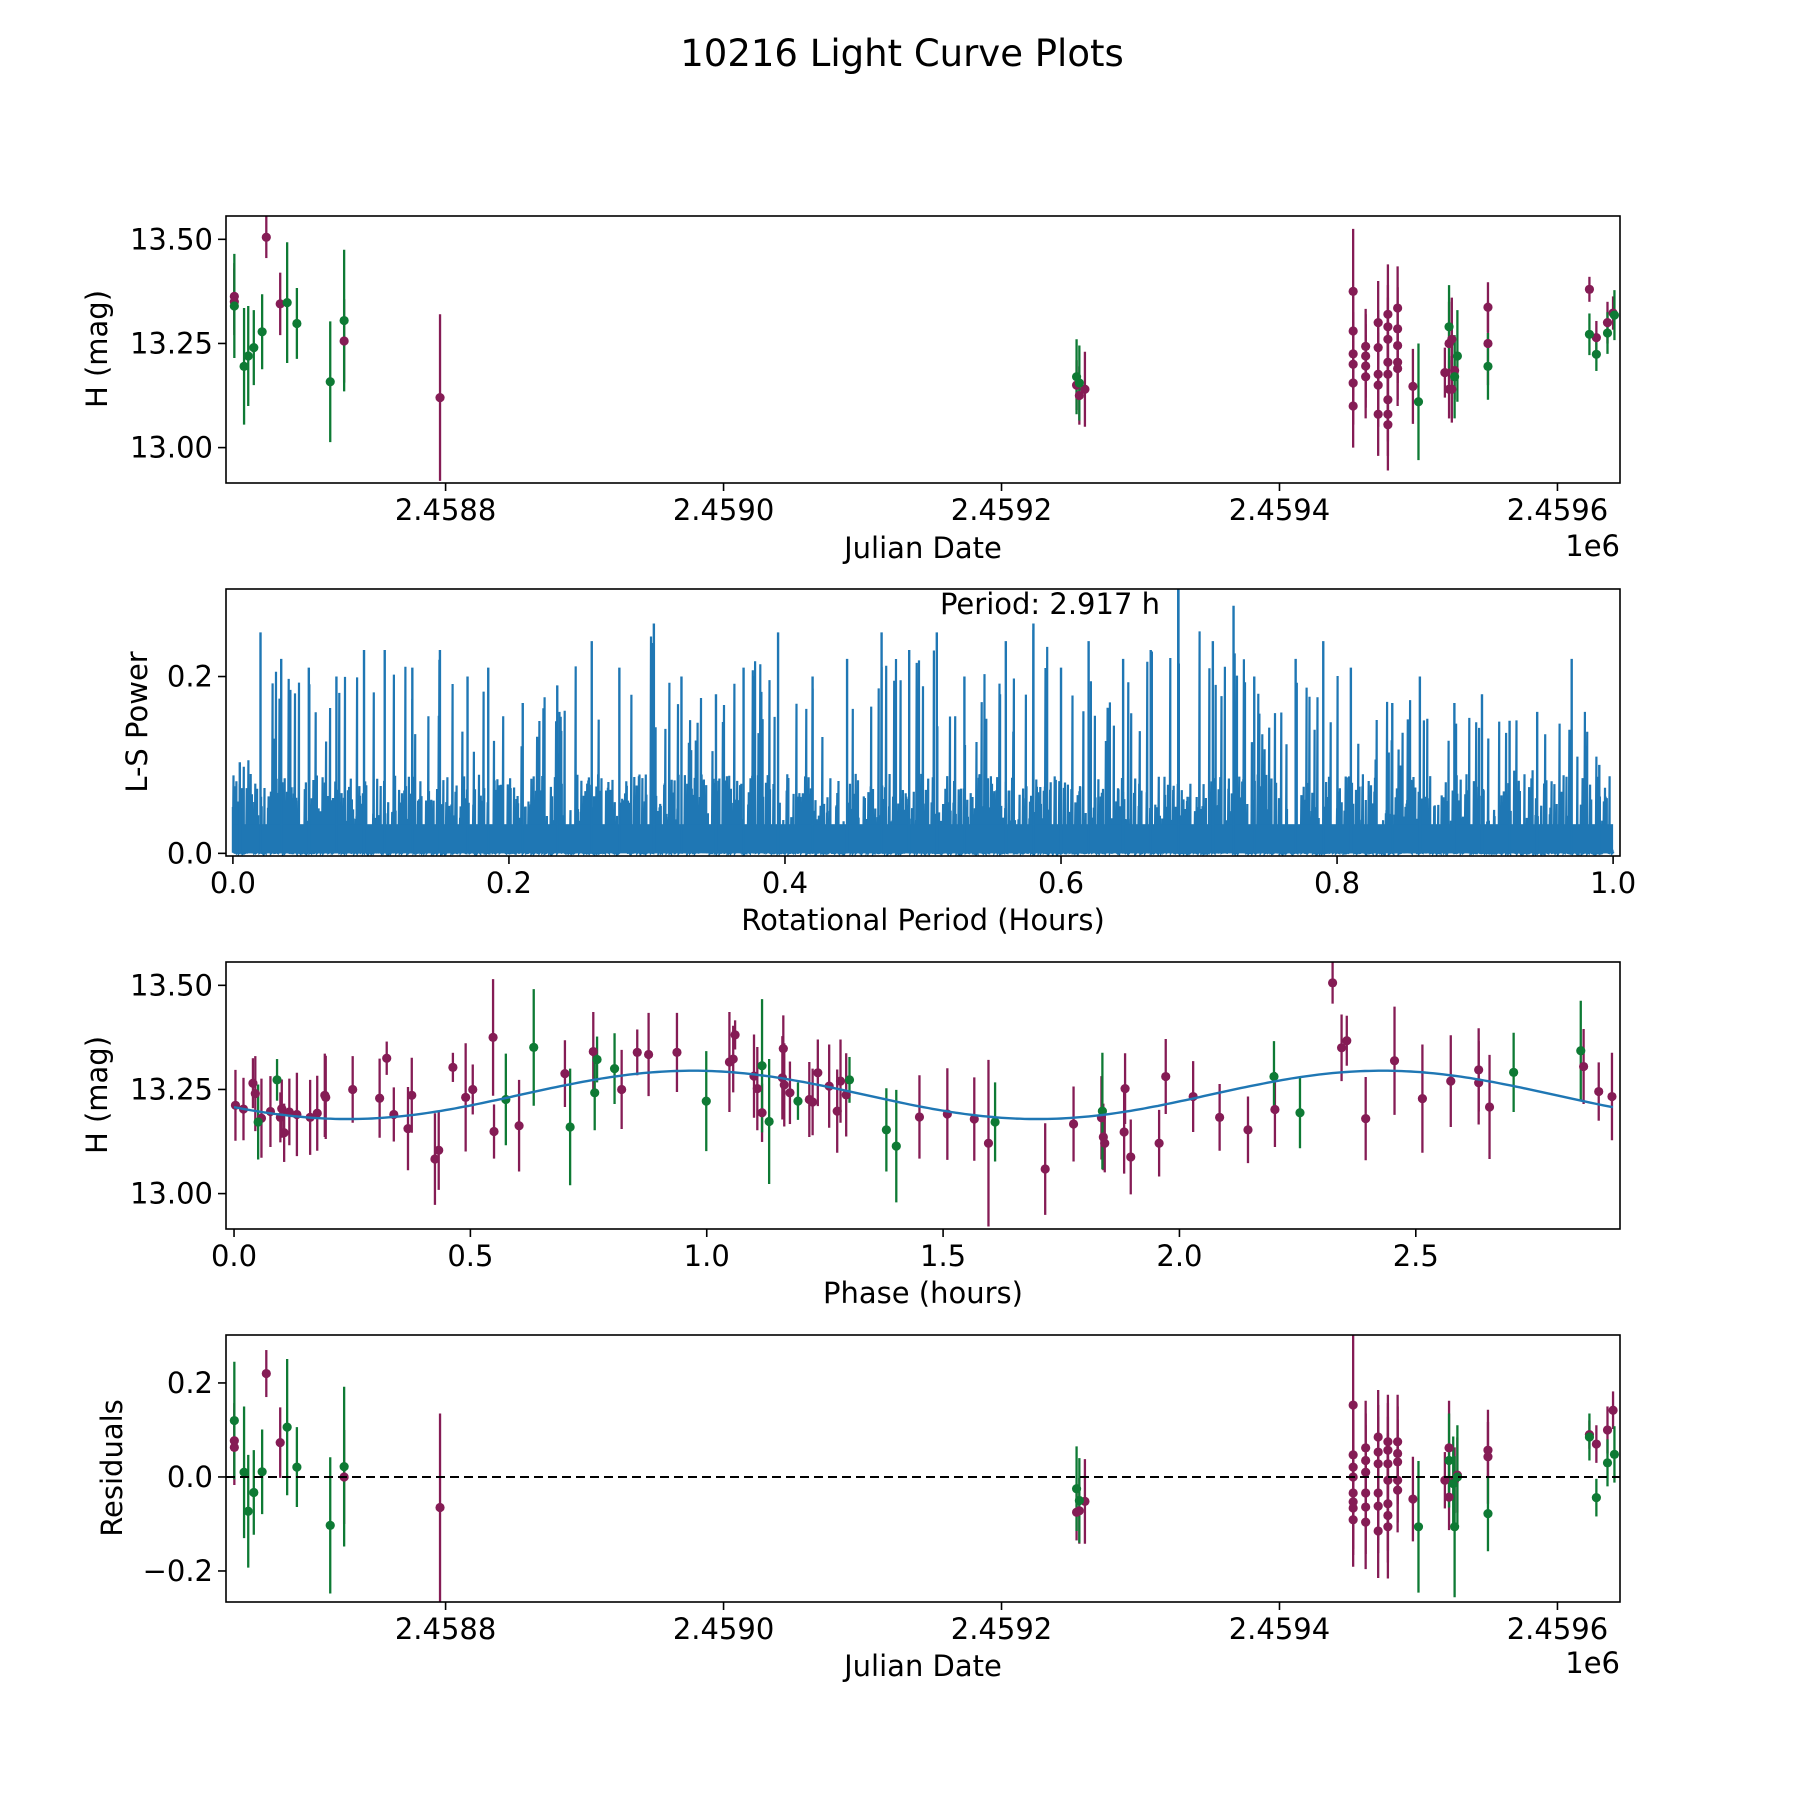 The width and height of the screenshot is (1800, 1800). I want to click on periodogram-x-tick-label: 0.6, so click(1061, 883).